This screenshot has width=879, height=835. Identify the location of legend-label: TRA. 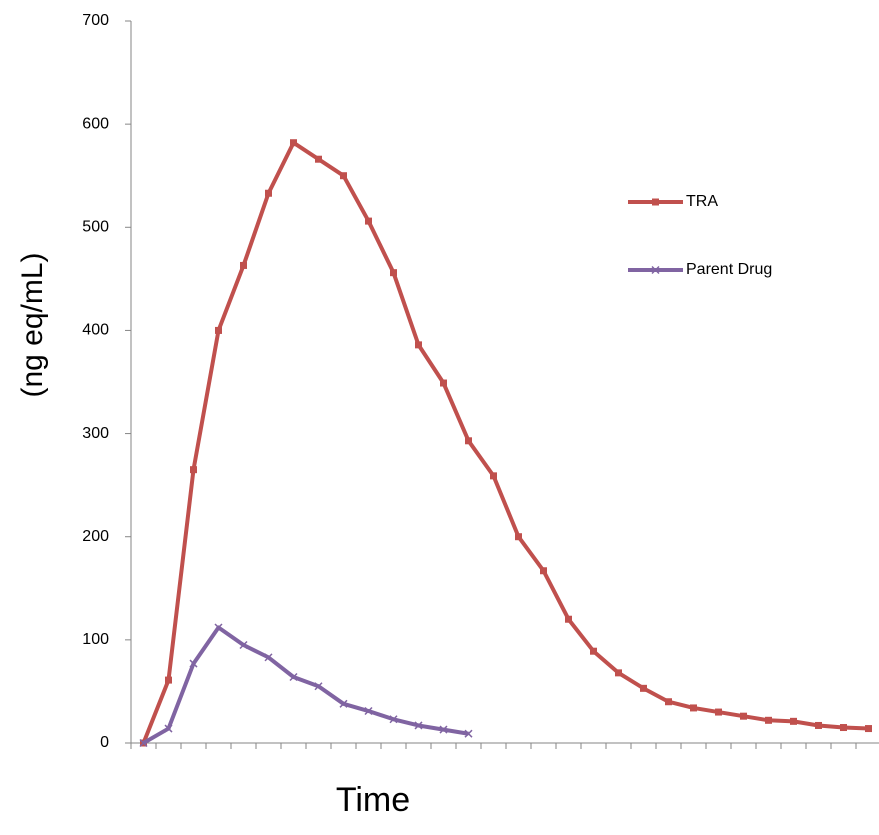
(702, 201).